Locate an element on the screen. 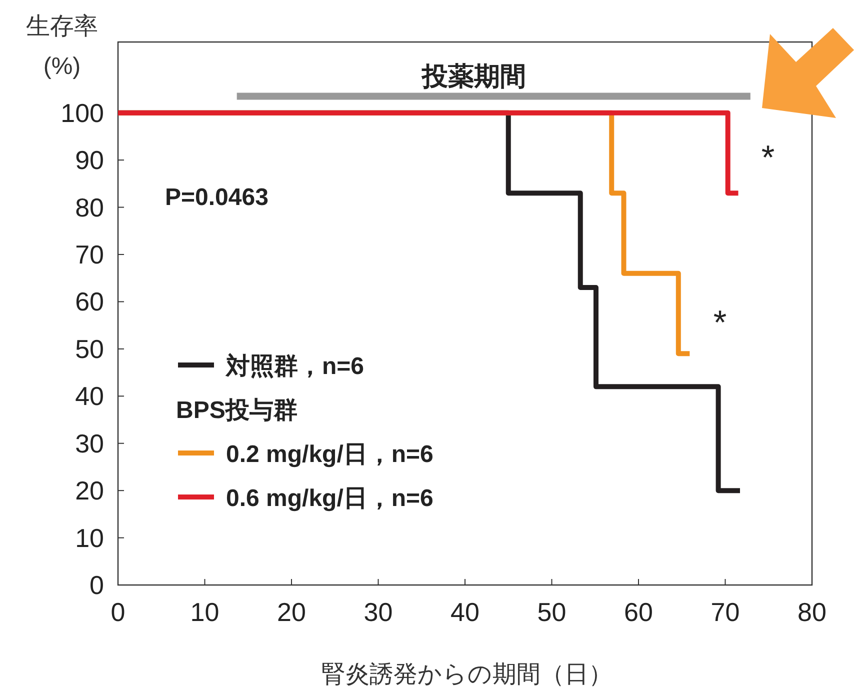  x-tick-label: 10 is located at coordinates (205, 612).